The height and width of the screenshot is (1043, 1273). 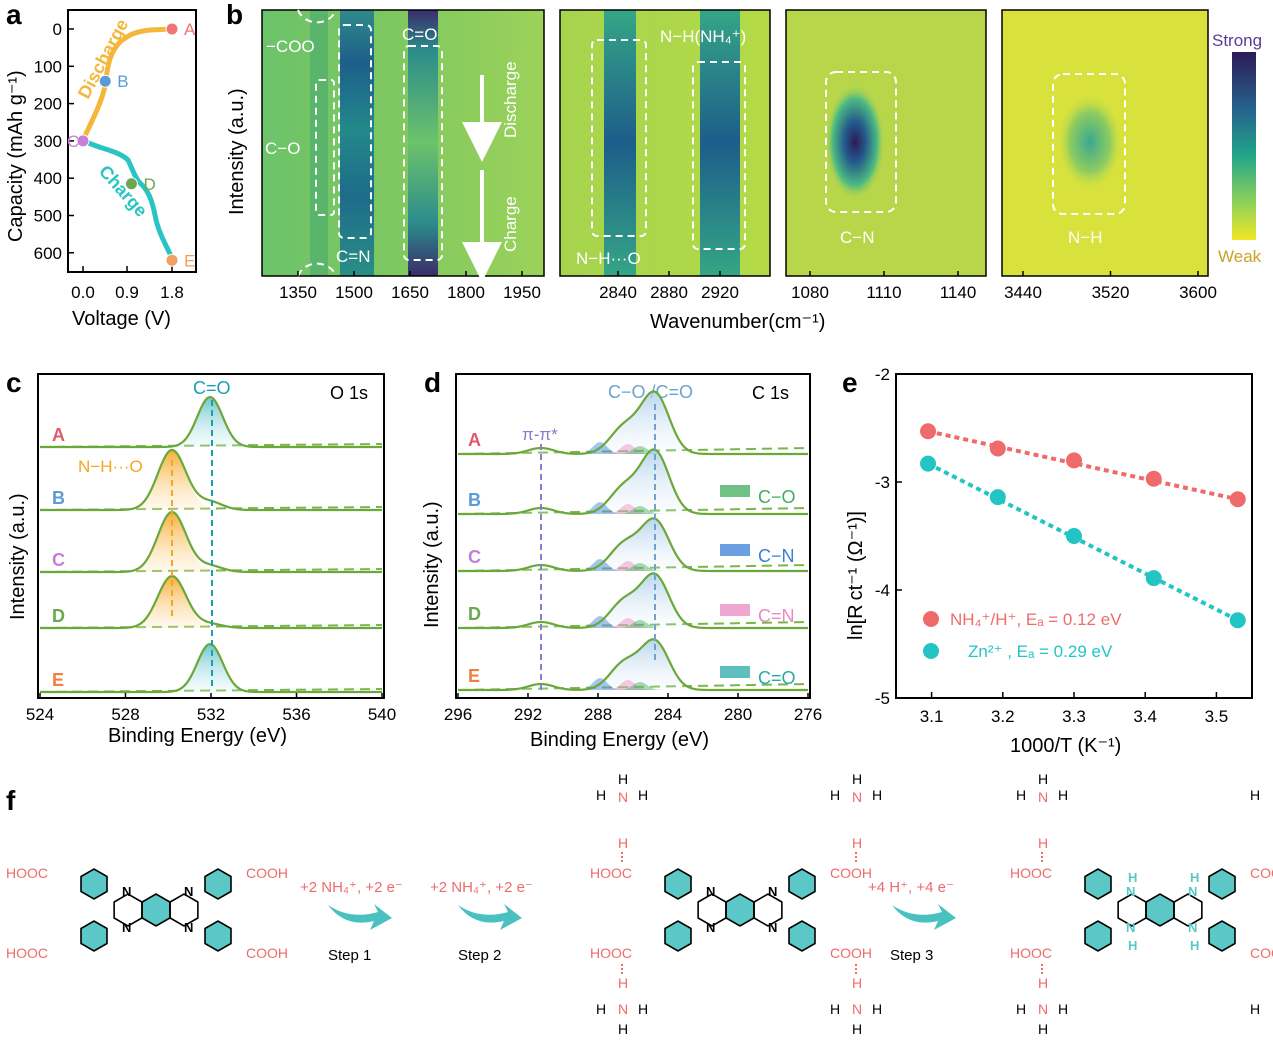 What do you see at coordinates (1109, 155) in the screenshot?
I see `ftir-map-4: N−H 3440 3520 3600` at bounding box center [1109, 155].